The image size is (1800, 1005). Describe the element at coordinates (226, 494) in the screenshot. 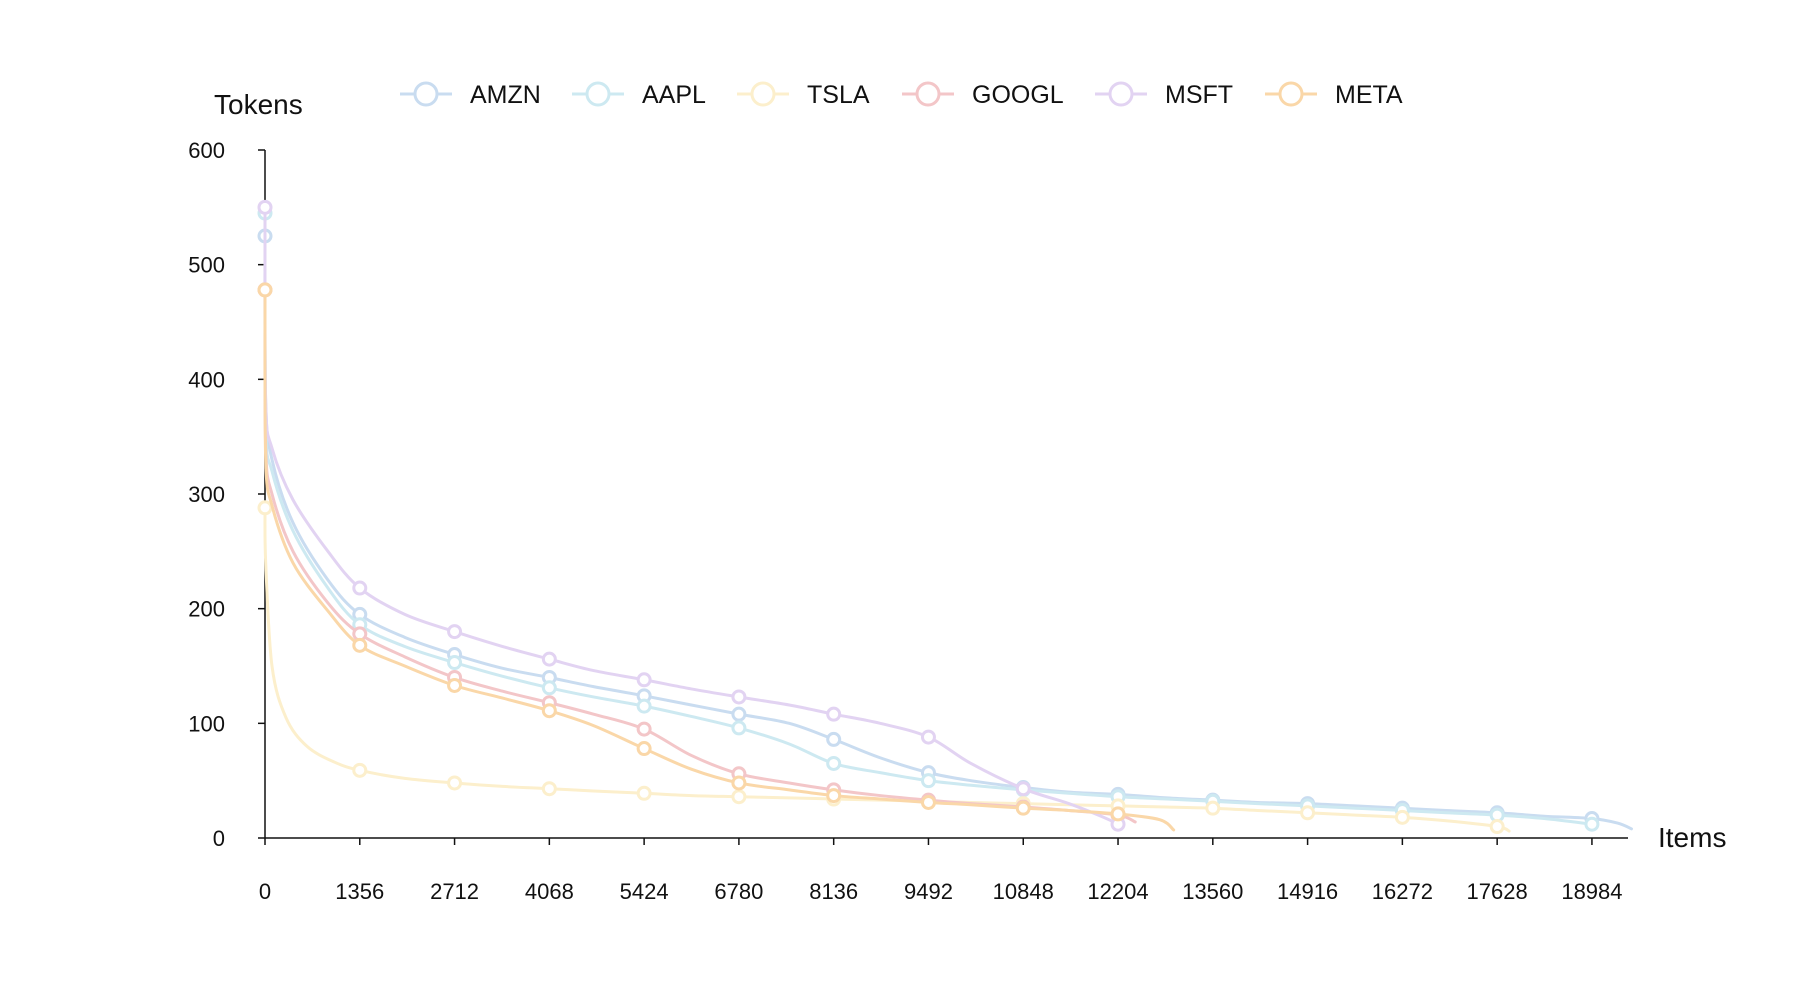

I see `y-axis-ticks: 0 100 200 300 400 500 600` at that location.